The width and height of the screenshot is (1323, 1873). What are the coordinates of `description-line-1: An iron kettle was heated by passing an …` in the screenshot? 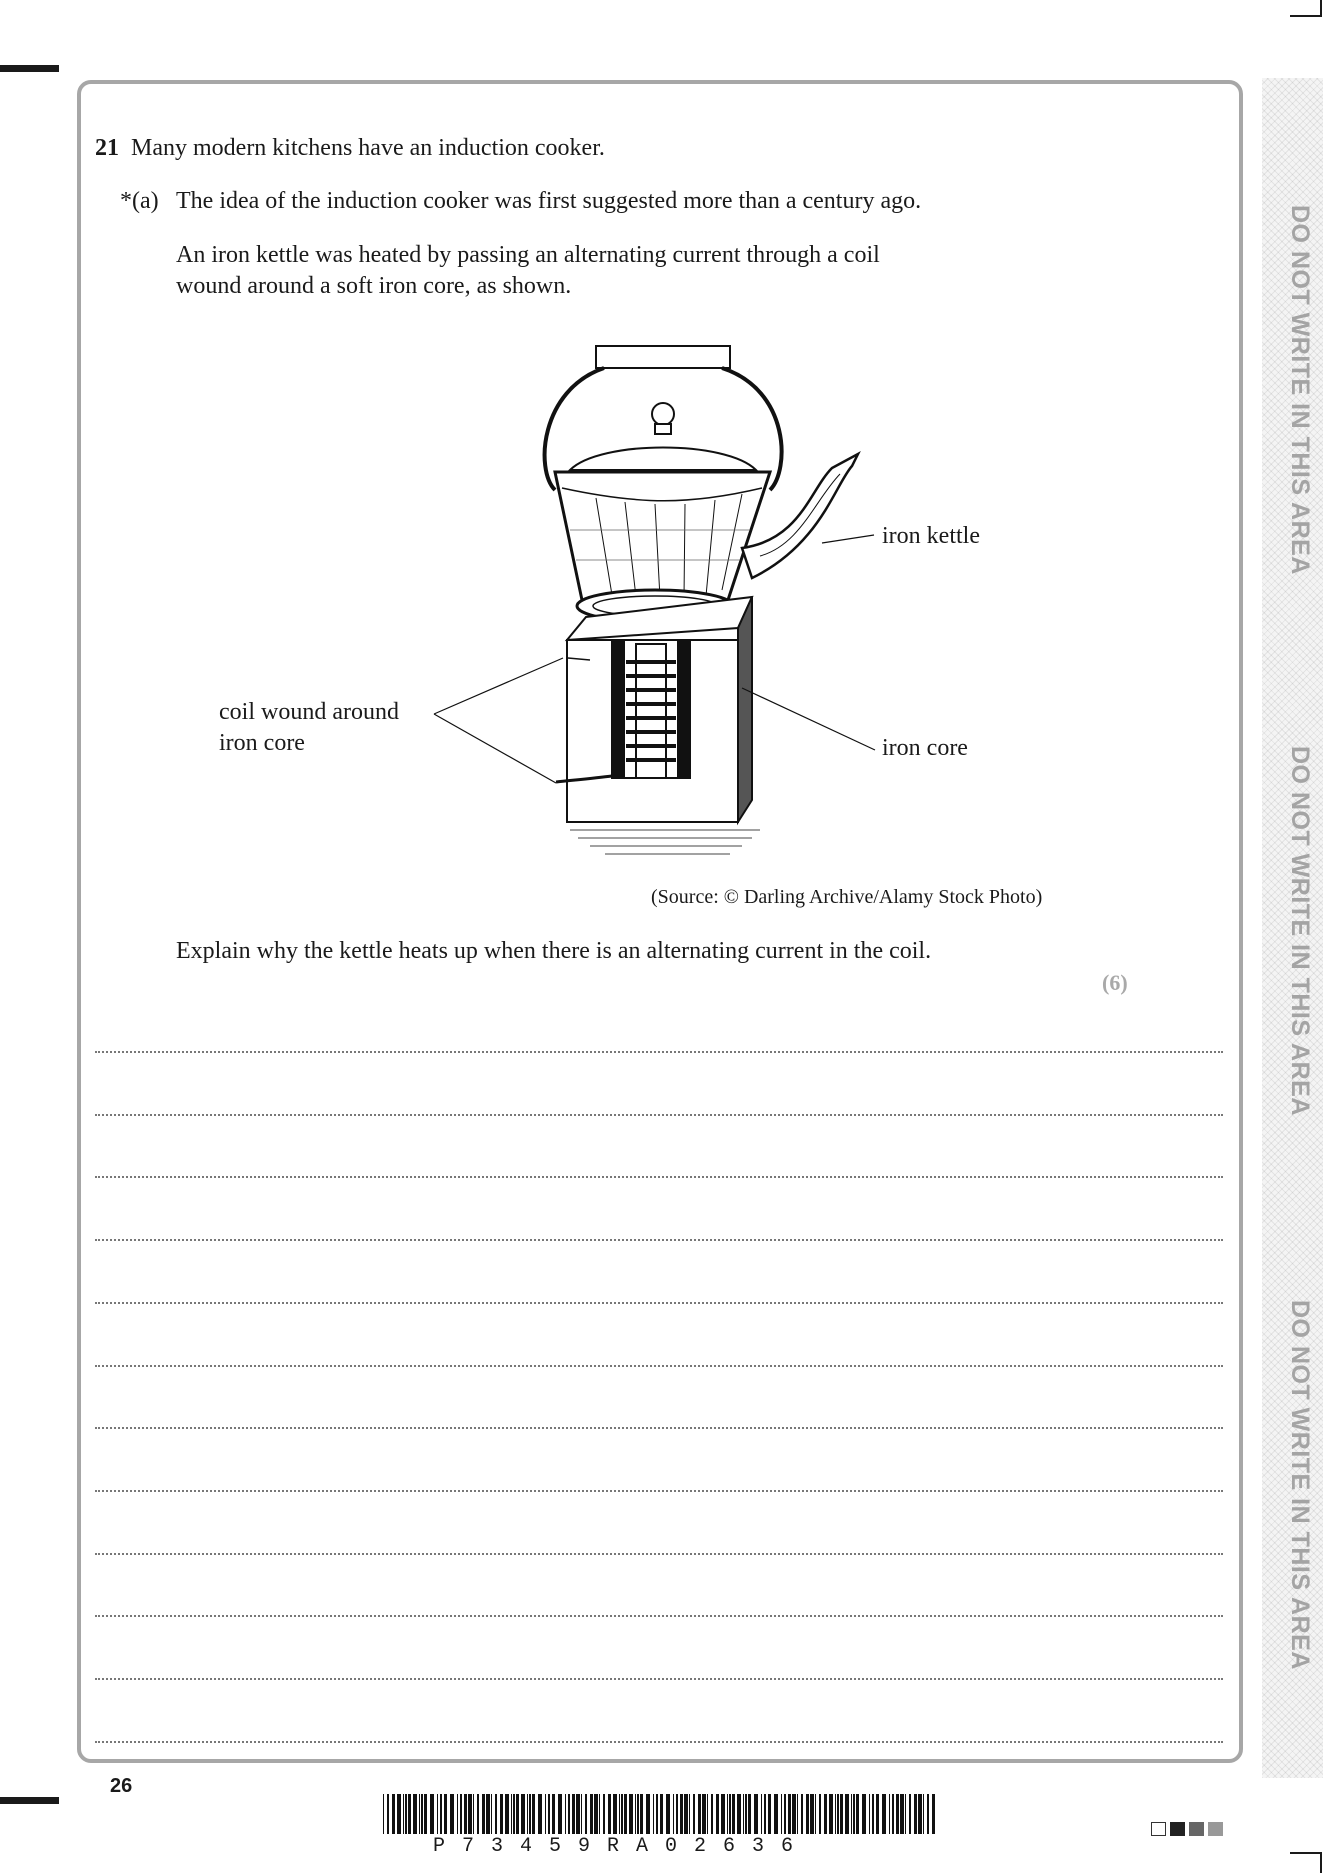 It's located at (528, 255).